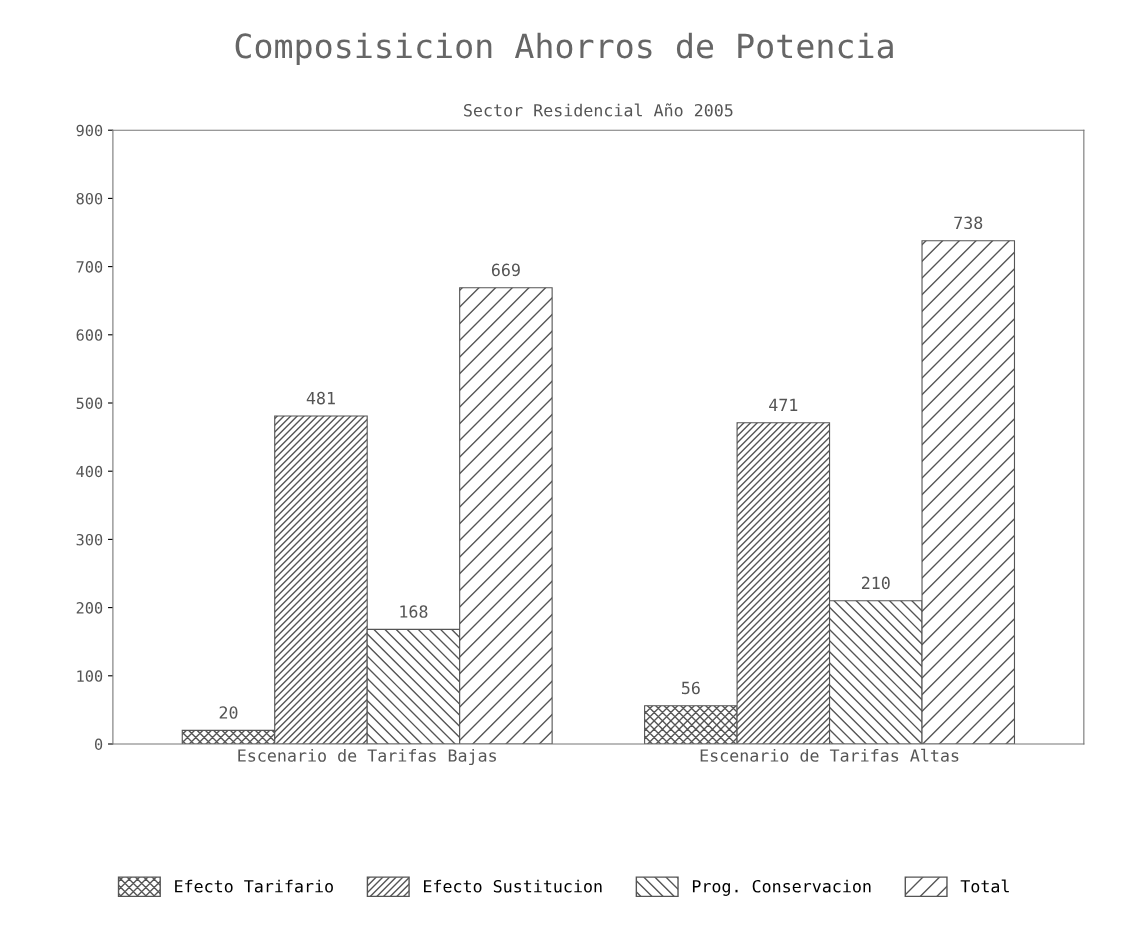 Image resolution: width=1129 pixels, height=930 pixels. What do you see at coordinates (320, 398) in the screenshot?
I see `data-label: 481` at bounding box center [320, 398].